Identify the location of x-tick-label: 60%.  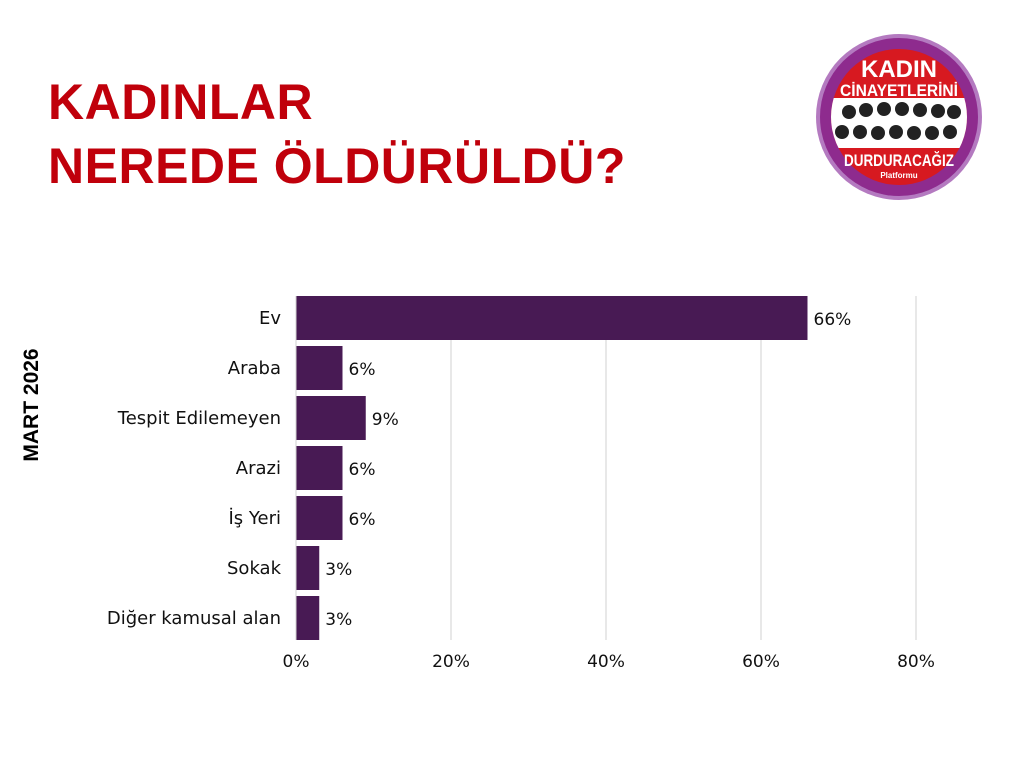
(761, 662).